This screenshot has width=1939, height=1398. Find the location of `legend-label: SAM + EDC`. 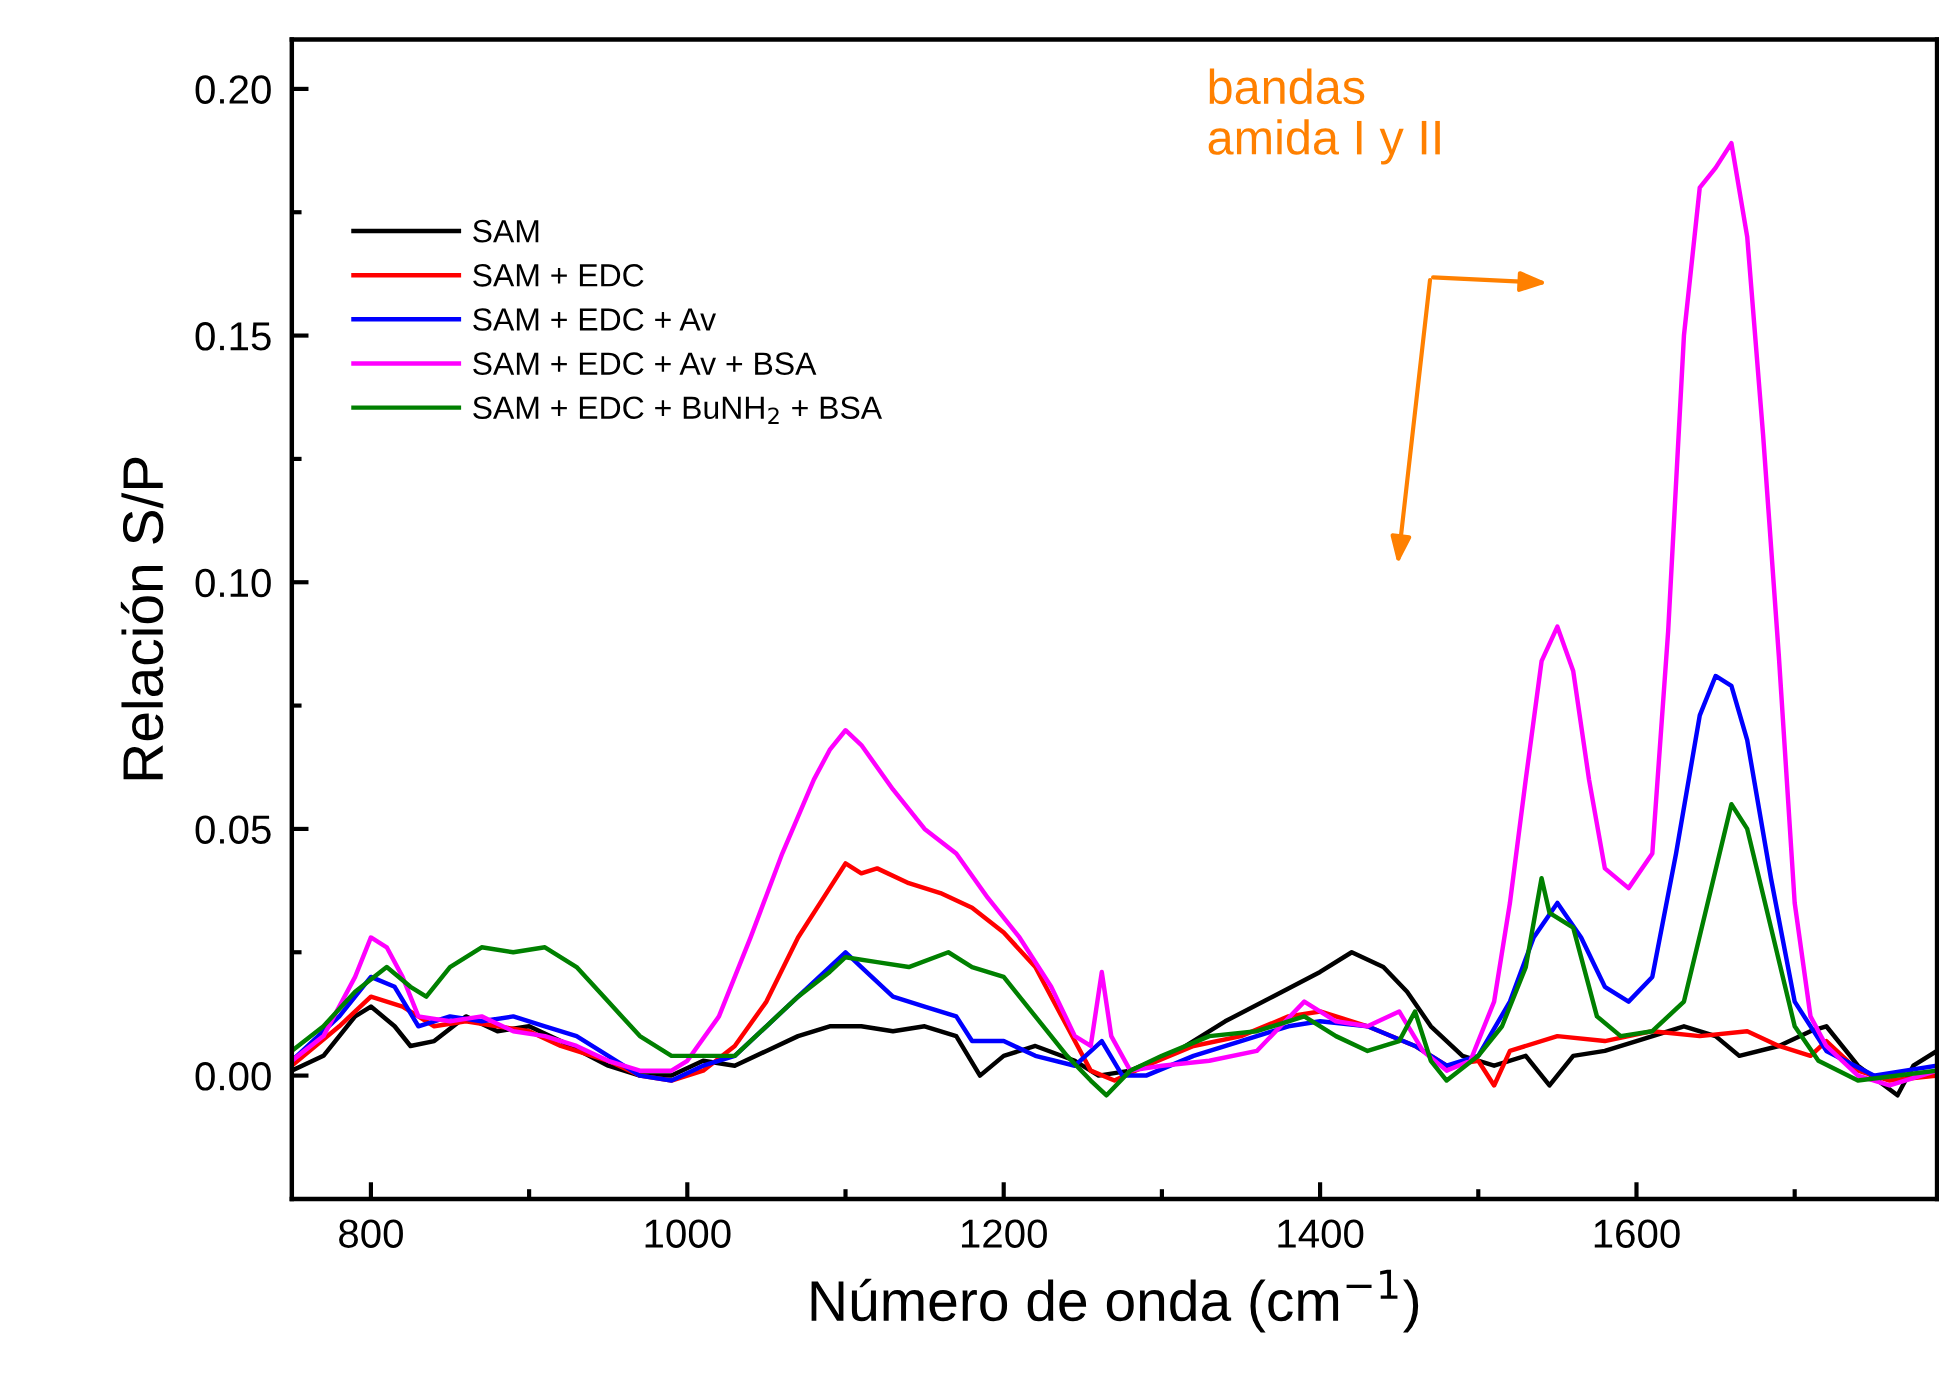

legend-label: SAM + EDC is located at coordinates (558, 275).